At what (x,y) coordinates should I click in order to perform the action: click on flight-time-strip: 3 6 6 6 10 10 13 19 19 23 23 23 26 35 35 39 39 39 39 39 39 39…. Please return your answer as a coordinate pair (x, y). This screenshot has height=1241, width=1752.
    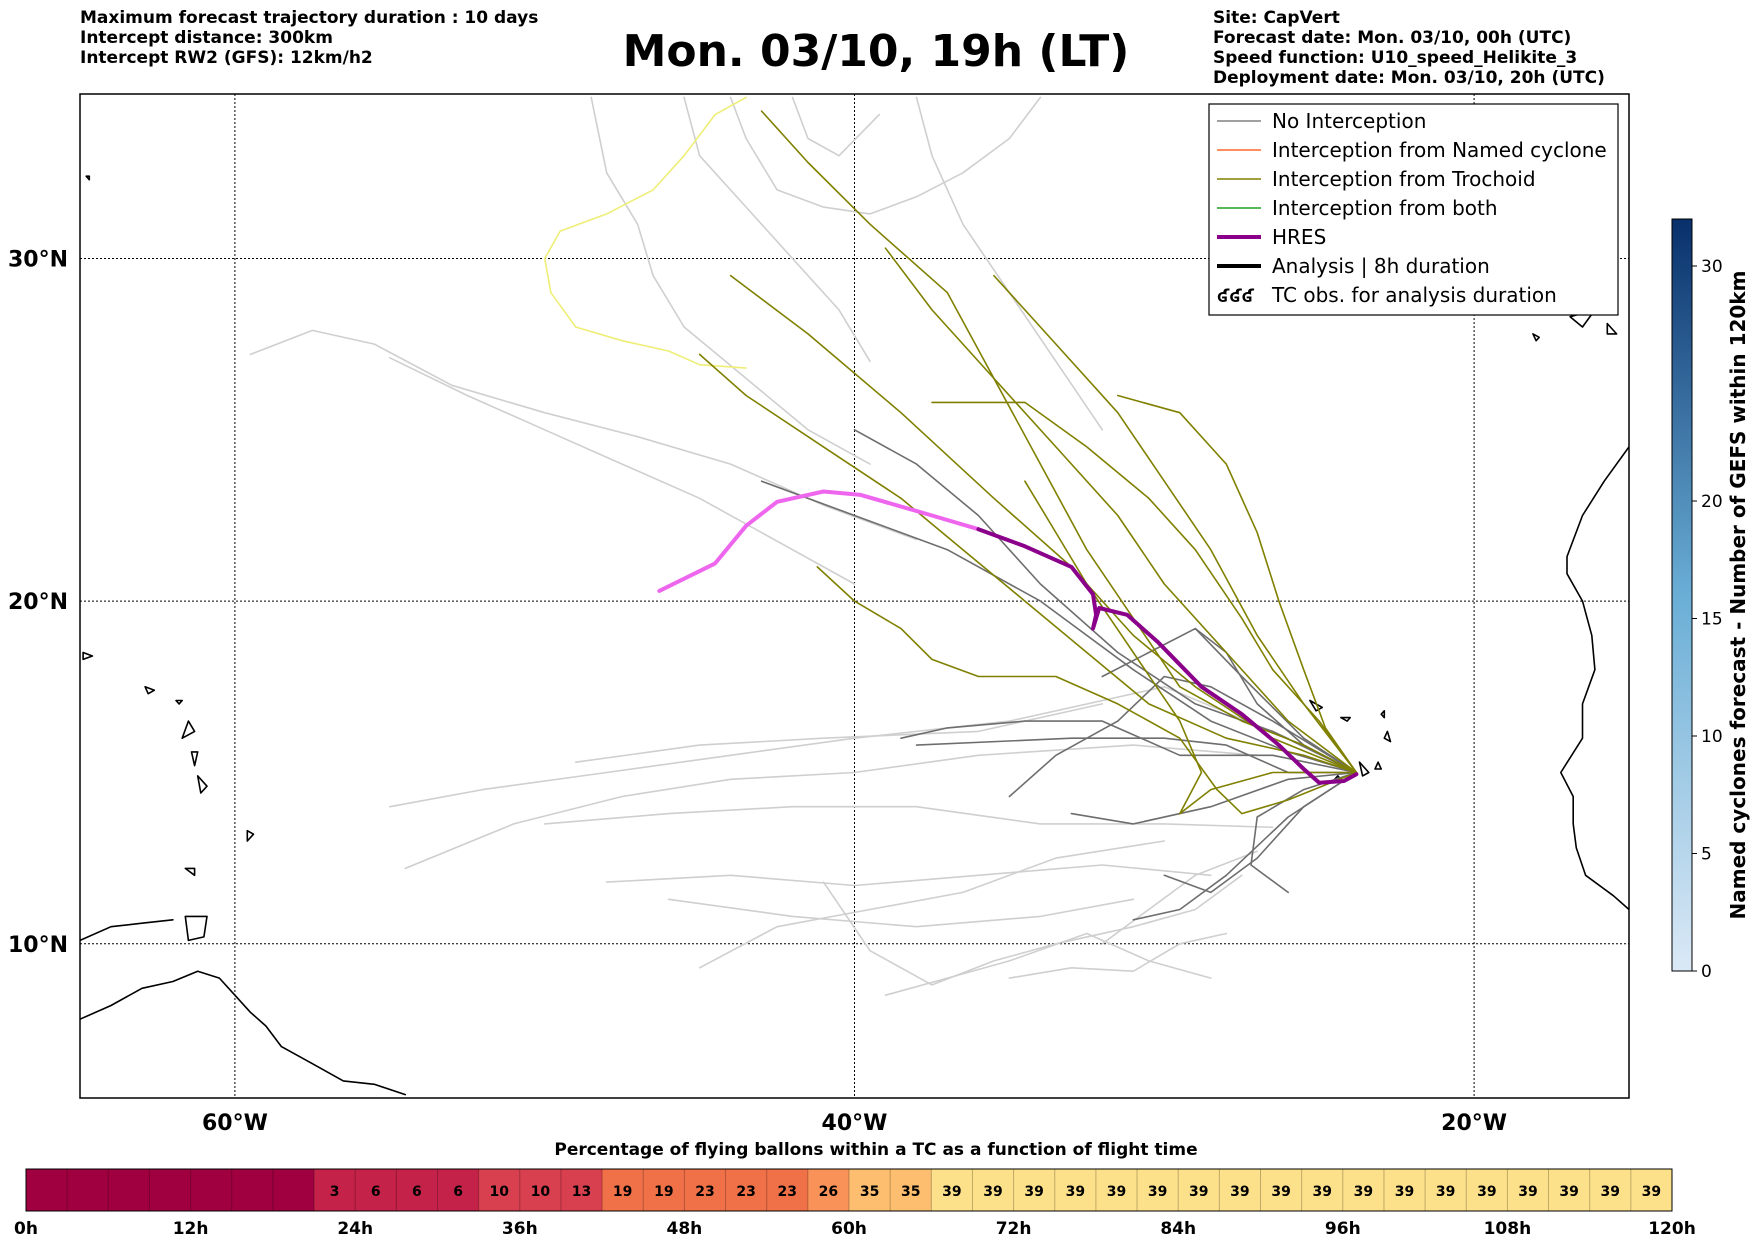
    Looking at the image, I should click on (855, 1203).